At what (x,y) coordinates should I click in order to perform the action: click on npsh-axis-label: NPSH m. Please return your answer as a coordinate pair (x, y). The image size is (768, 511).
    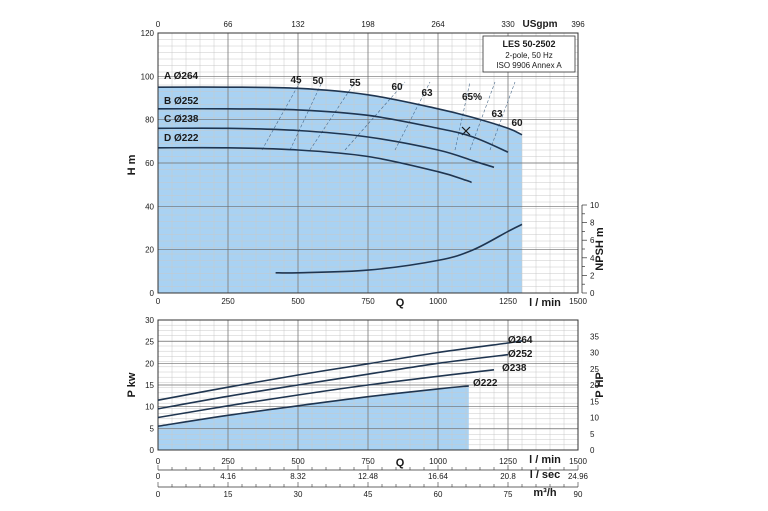
    Looking at the image, I should click on (600, 249).